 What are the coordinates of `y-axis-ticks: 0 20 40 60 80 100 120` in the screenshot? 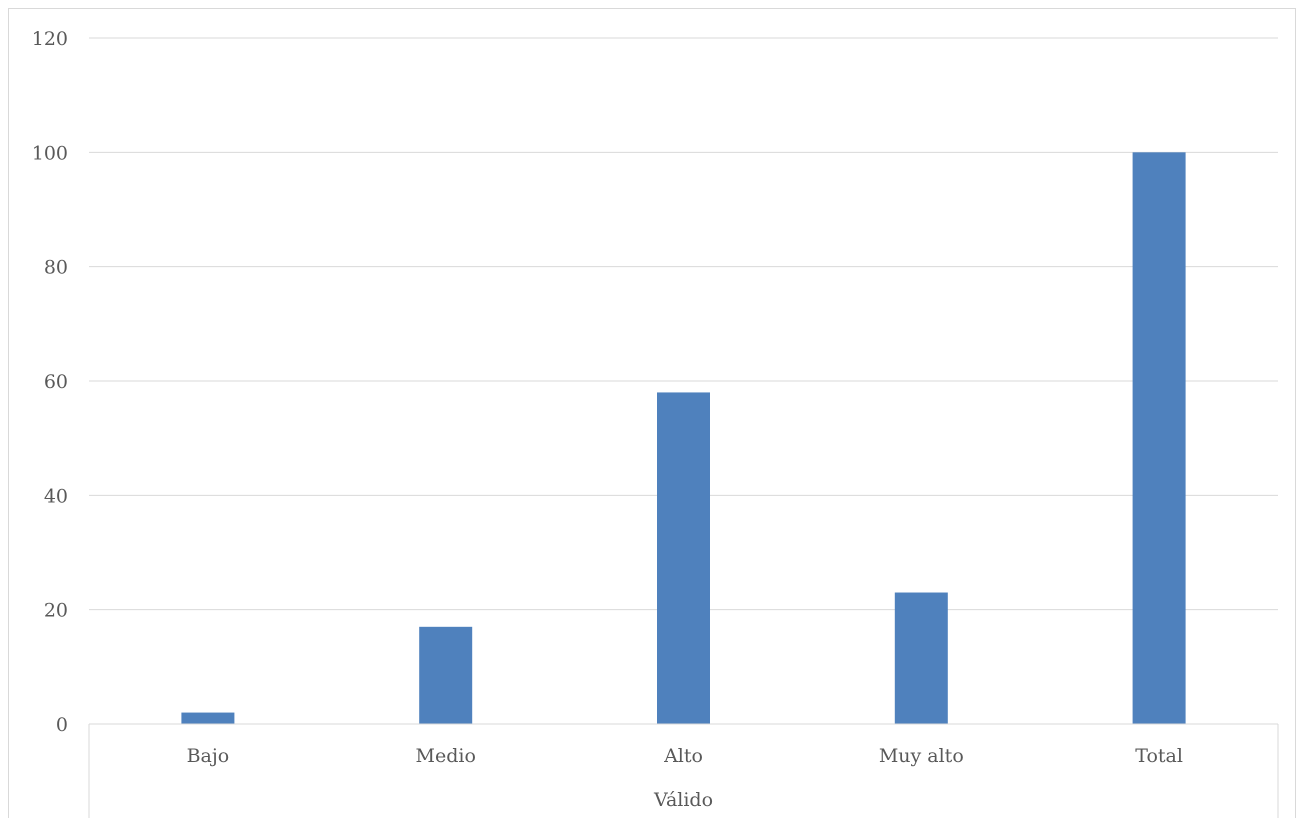 It's located at (50, 382).